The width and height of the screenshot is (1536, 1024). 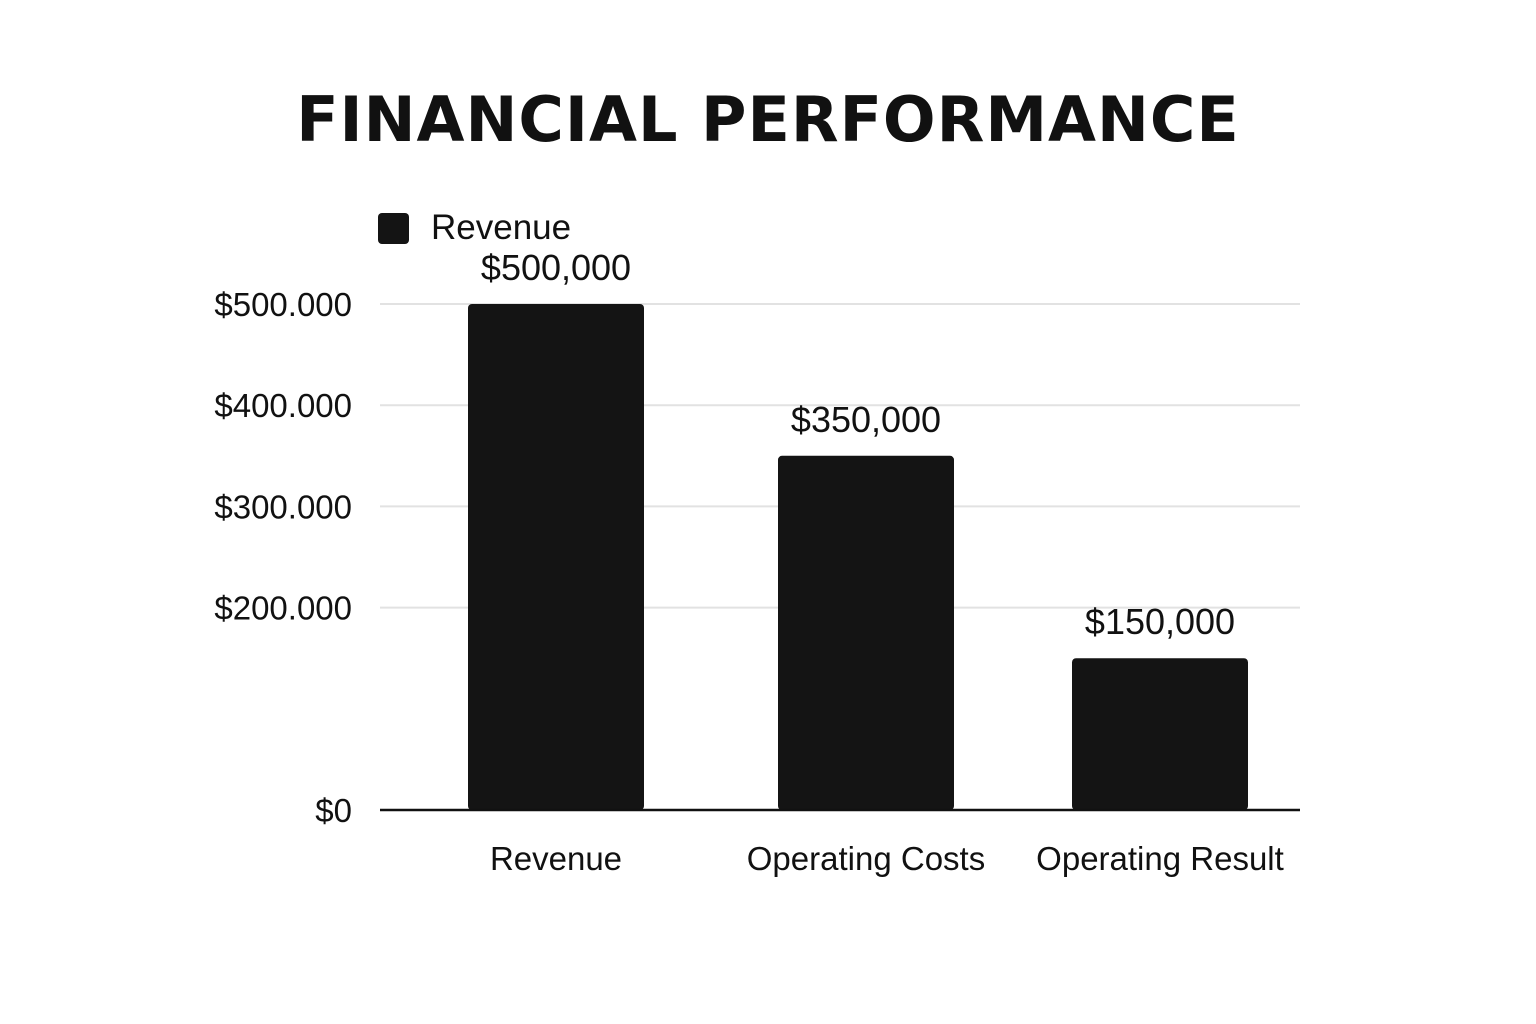 I want to click on chart-legend: Revenue, so click(x=474, y=228).